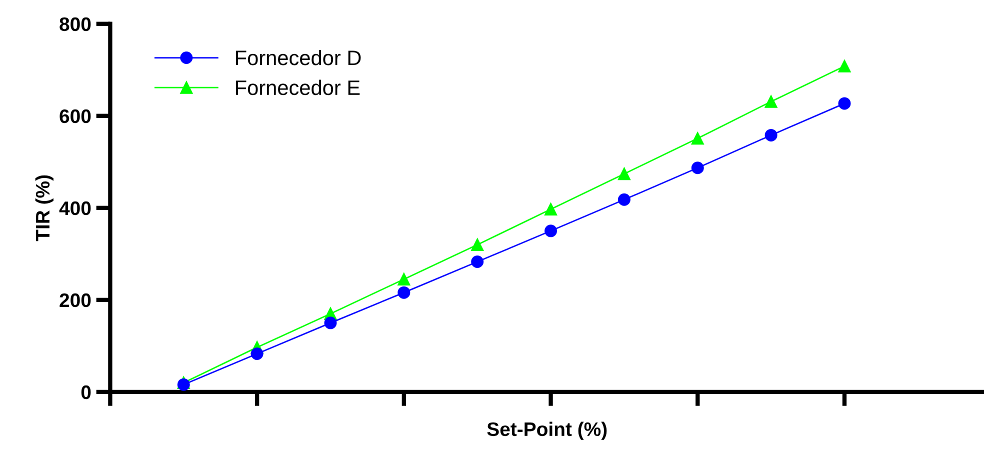 The image size is (984, 450). What do you see at coordinates (298, 88) in the screenshot?
I see `legend-label: Fornecedor E` at bounding box center [298, 88].